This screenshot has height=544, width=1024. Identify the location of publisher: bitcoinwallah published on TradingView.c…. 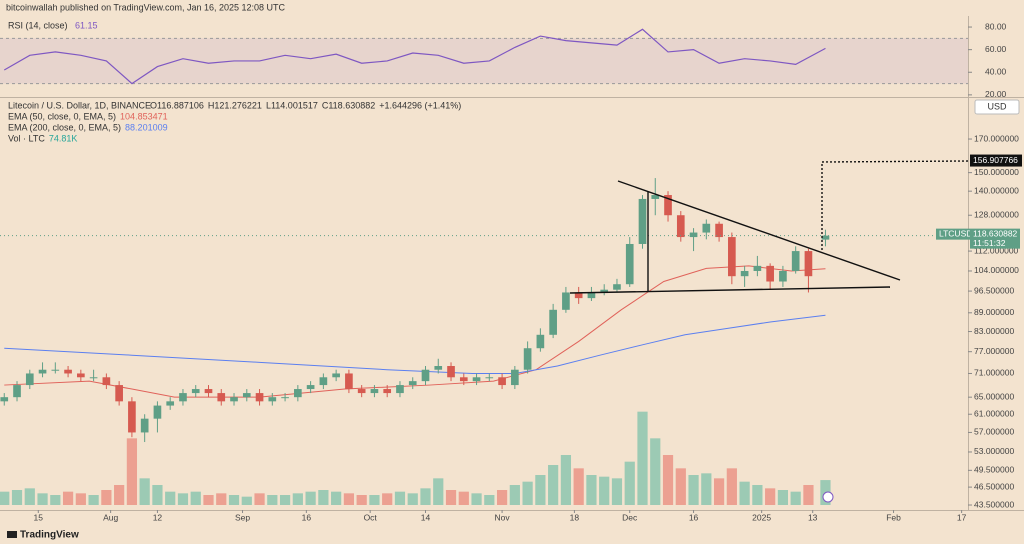
(146, 7).